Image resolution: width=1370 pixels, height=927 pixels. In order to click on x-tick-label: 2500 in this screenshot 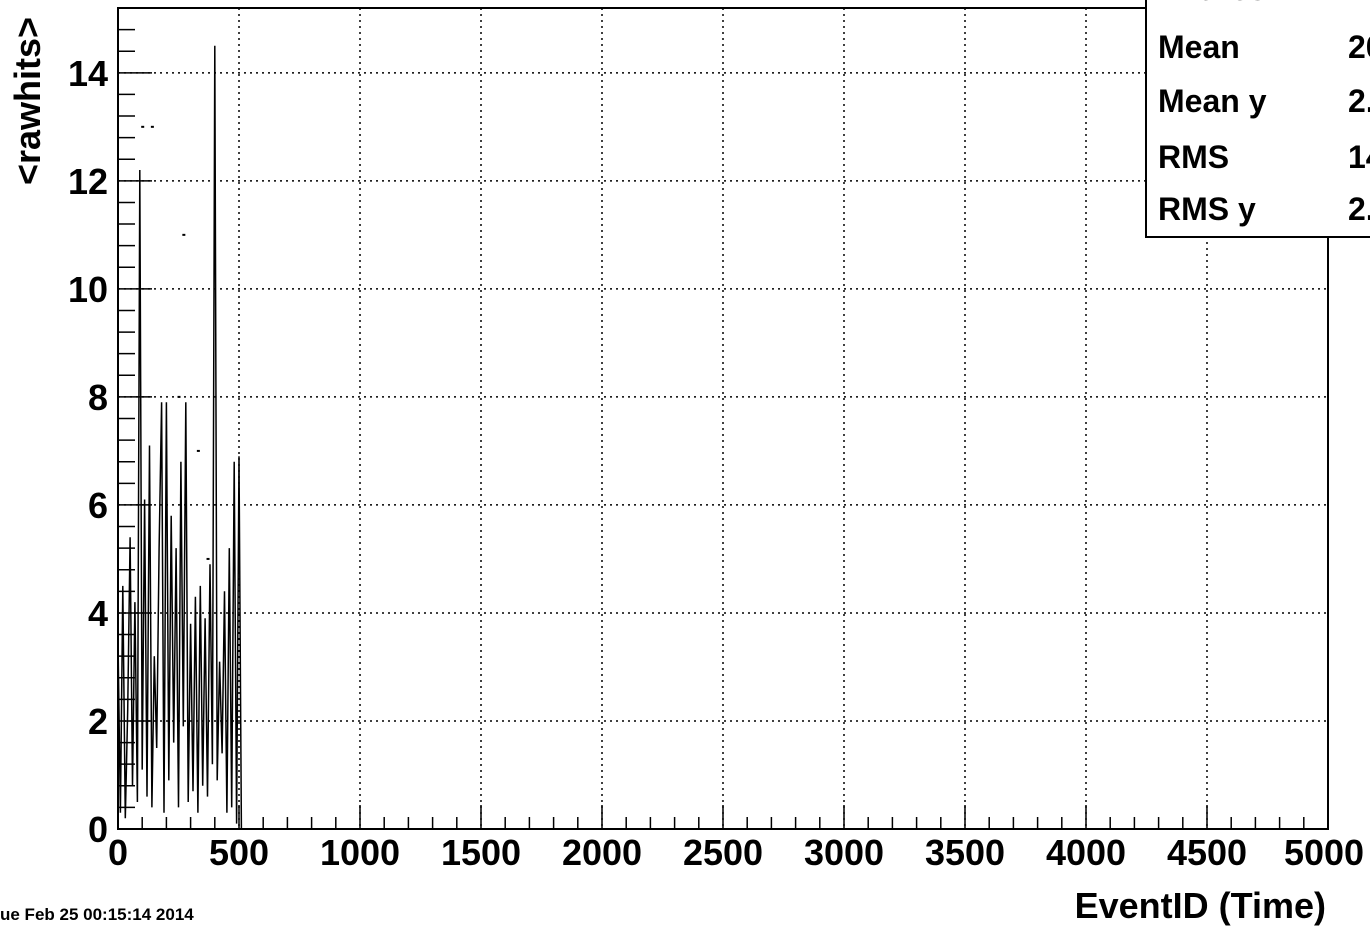, I will do `click(723, 852)`.